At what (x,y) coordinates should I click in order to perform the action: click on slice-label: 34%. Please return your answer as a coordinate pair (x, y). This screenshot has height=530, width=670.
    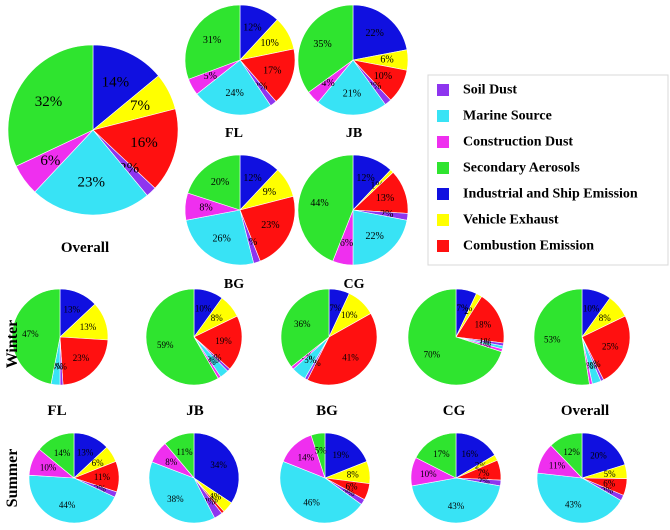
    Looking at the image, I should click on (218, 465).